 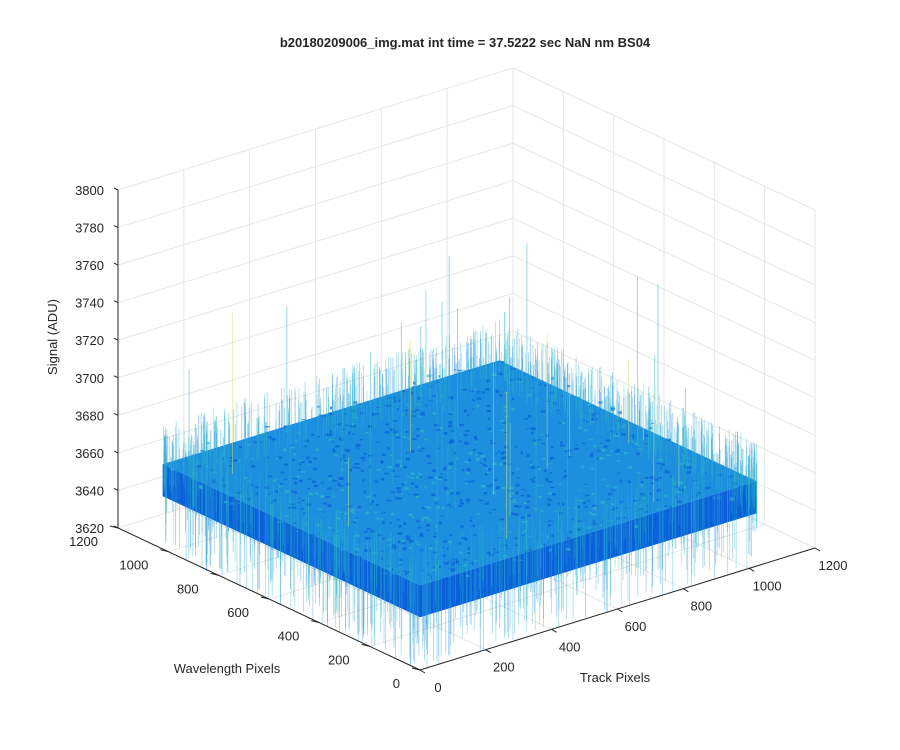 What do you see at coordinates (315, 204) in the screenshot?
I see `back-wall-gridline` at bounding box center [315, 204].